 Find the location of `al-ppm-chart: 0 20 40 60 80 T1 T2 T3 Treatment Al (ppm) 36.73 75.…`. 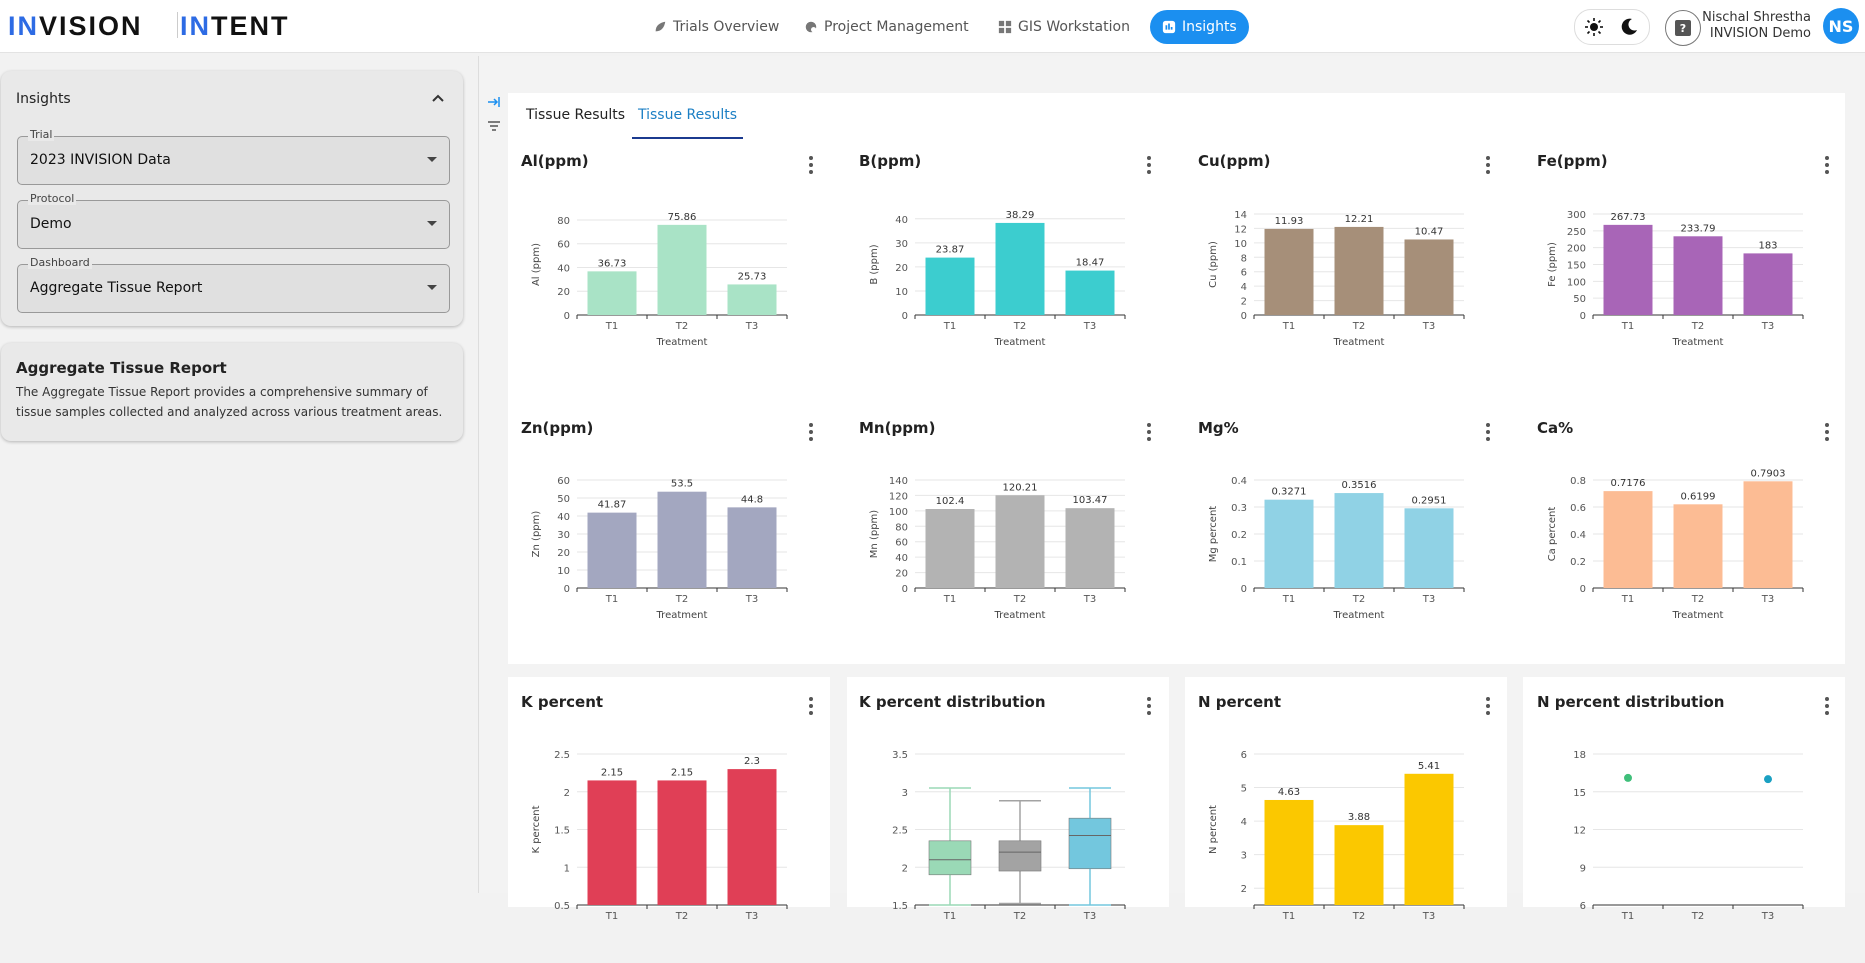

al-ppm-chart: 0 20 40 60 80 T1 T2 T3 Treatment Al (ppm) 36.73 75.… is located at coordinates (659, 280).